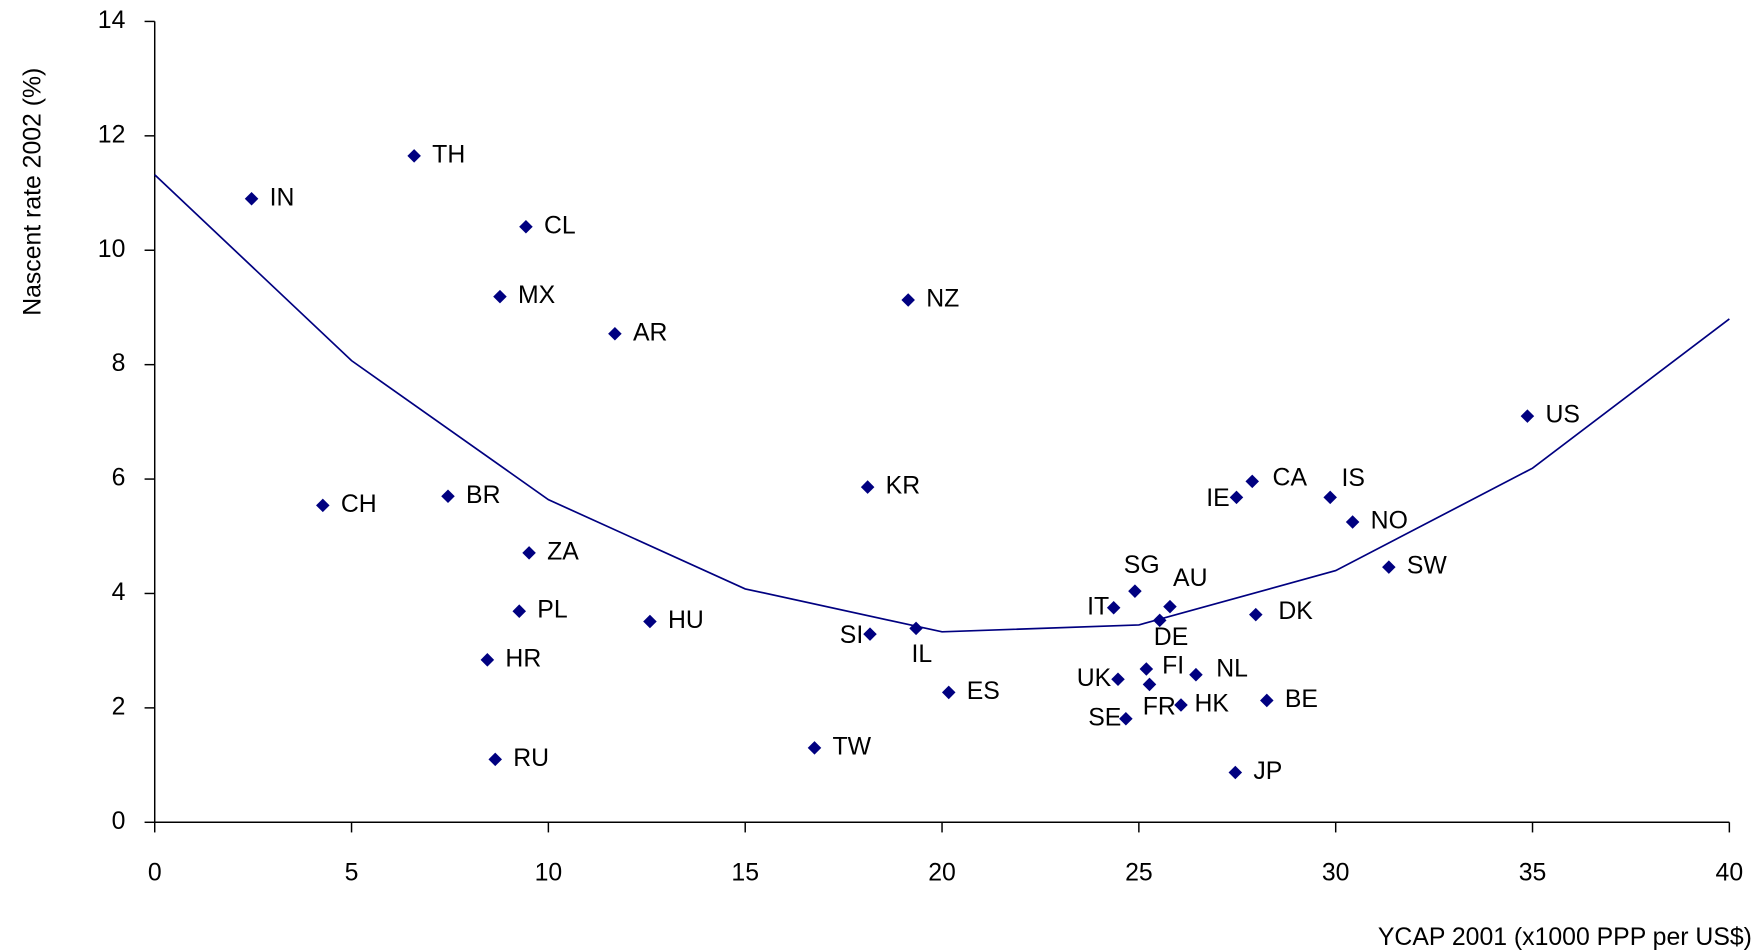 The width and height of the screenshot is (1760, 952). What do you see at coordinates (650, 332) in the screenshot?
I see `point-label: AR` at bounding box center [650, 332].